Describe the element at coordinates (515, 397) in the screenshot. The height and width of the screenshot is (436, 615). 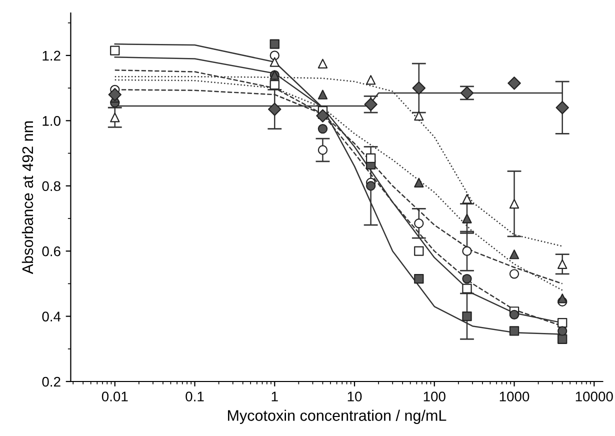
I see `x-tick-label: 1000` at that location.